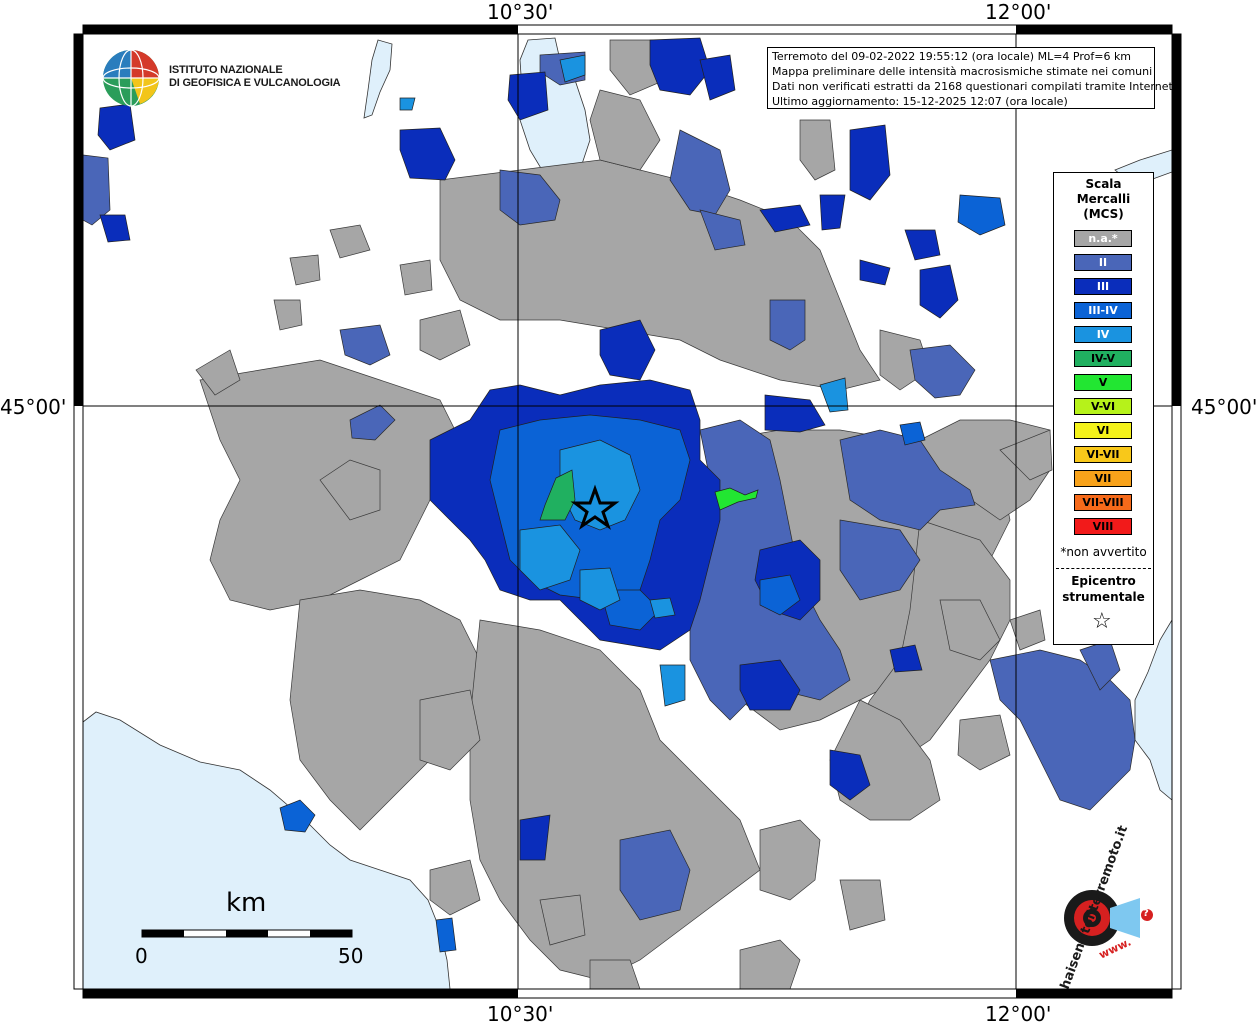 Image resolution: width=1256 pixels, height=1026 pixels. What do you see at coordinates (1103, 214) in the screenshot?
I see `legend-title-line3: (MCS)` at bounding box center [1103, 214].